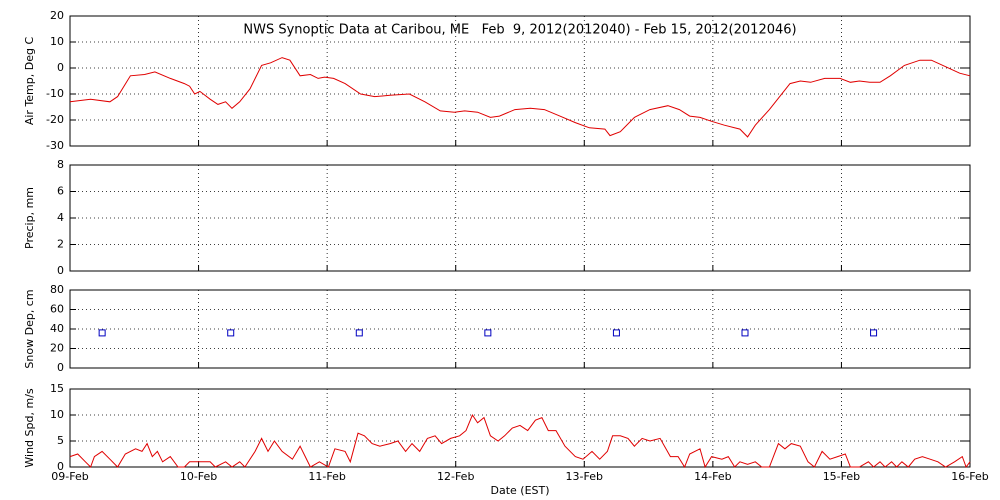 The image size is (1000, 500). Describe the element at coordinates (60, 217) in the screenshot. I see `y-tick-label: 4` at that location.